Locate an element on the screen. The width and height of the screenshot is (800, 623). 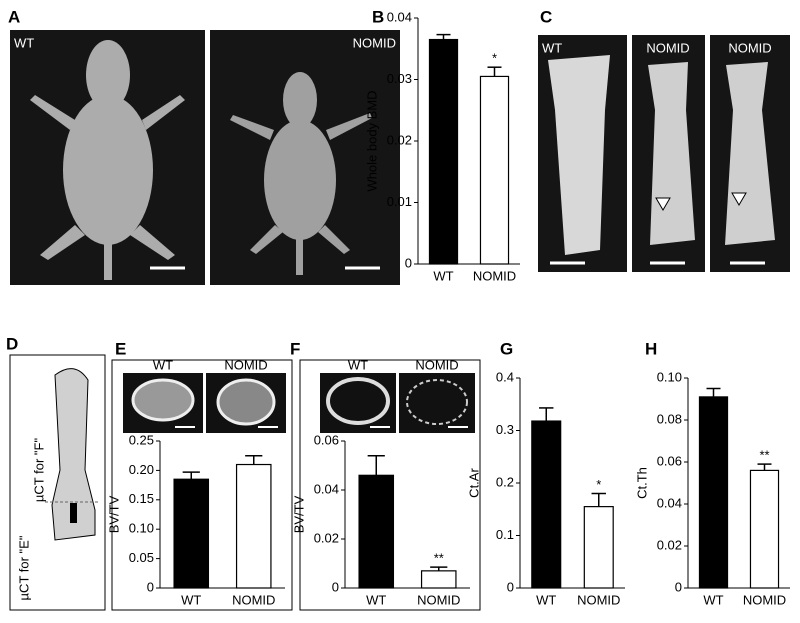
y-tick-label: 0.2 is located at coordinates (505, 481).